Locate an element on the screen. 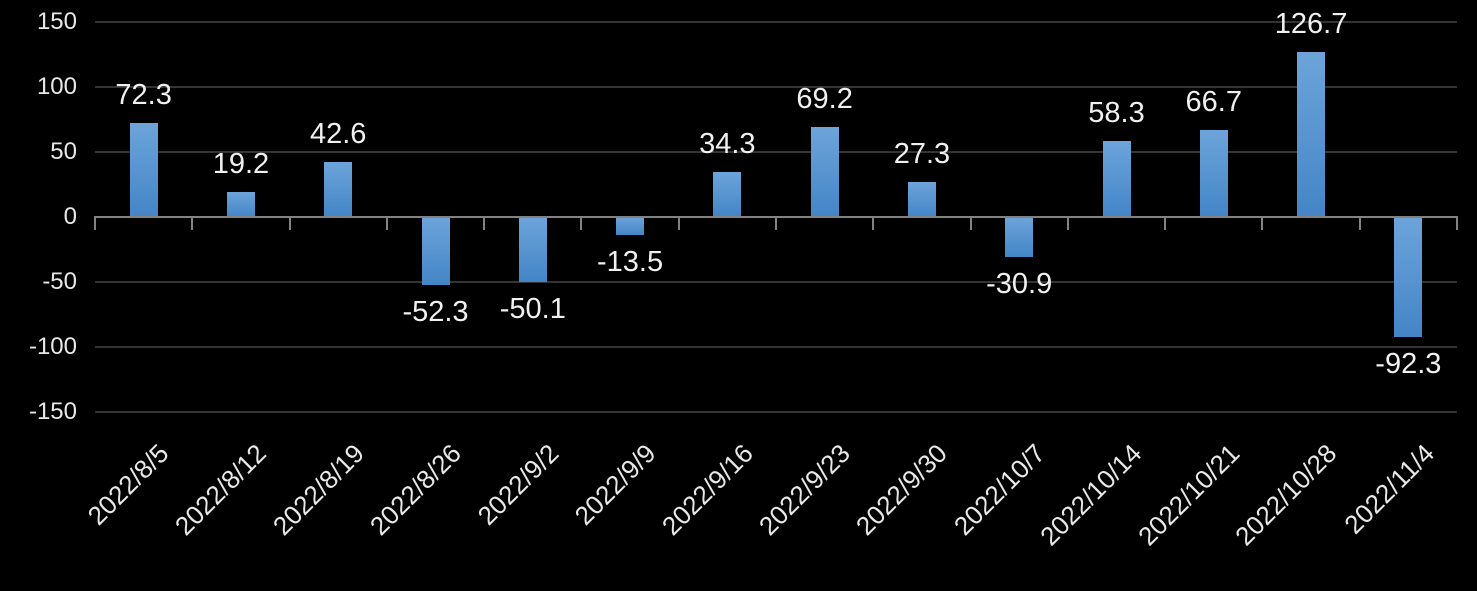 Image resolution: width=1477 pixels, height=591 pixels. bar-value-label: 126.7 is located at coordinates (1311, 24).